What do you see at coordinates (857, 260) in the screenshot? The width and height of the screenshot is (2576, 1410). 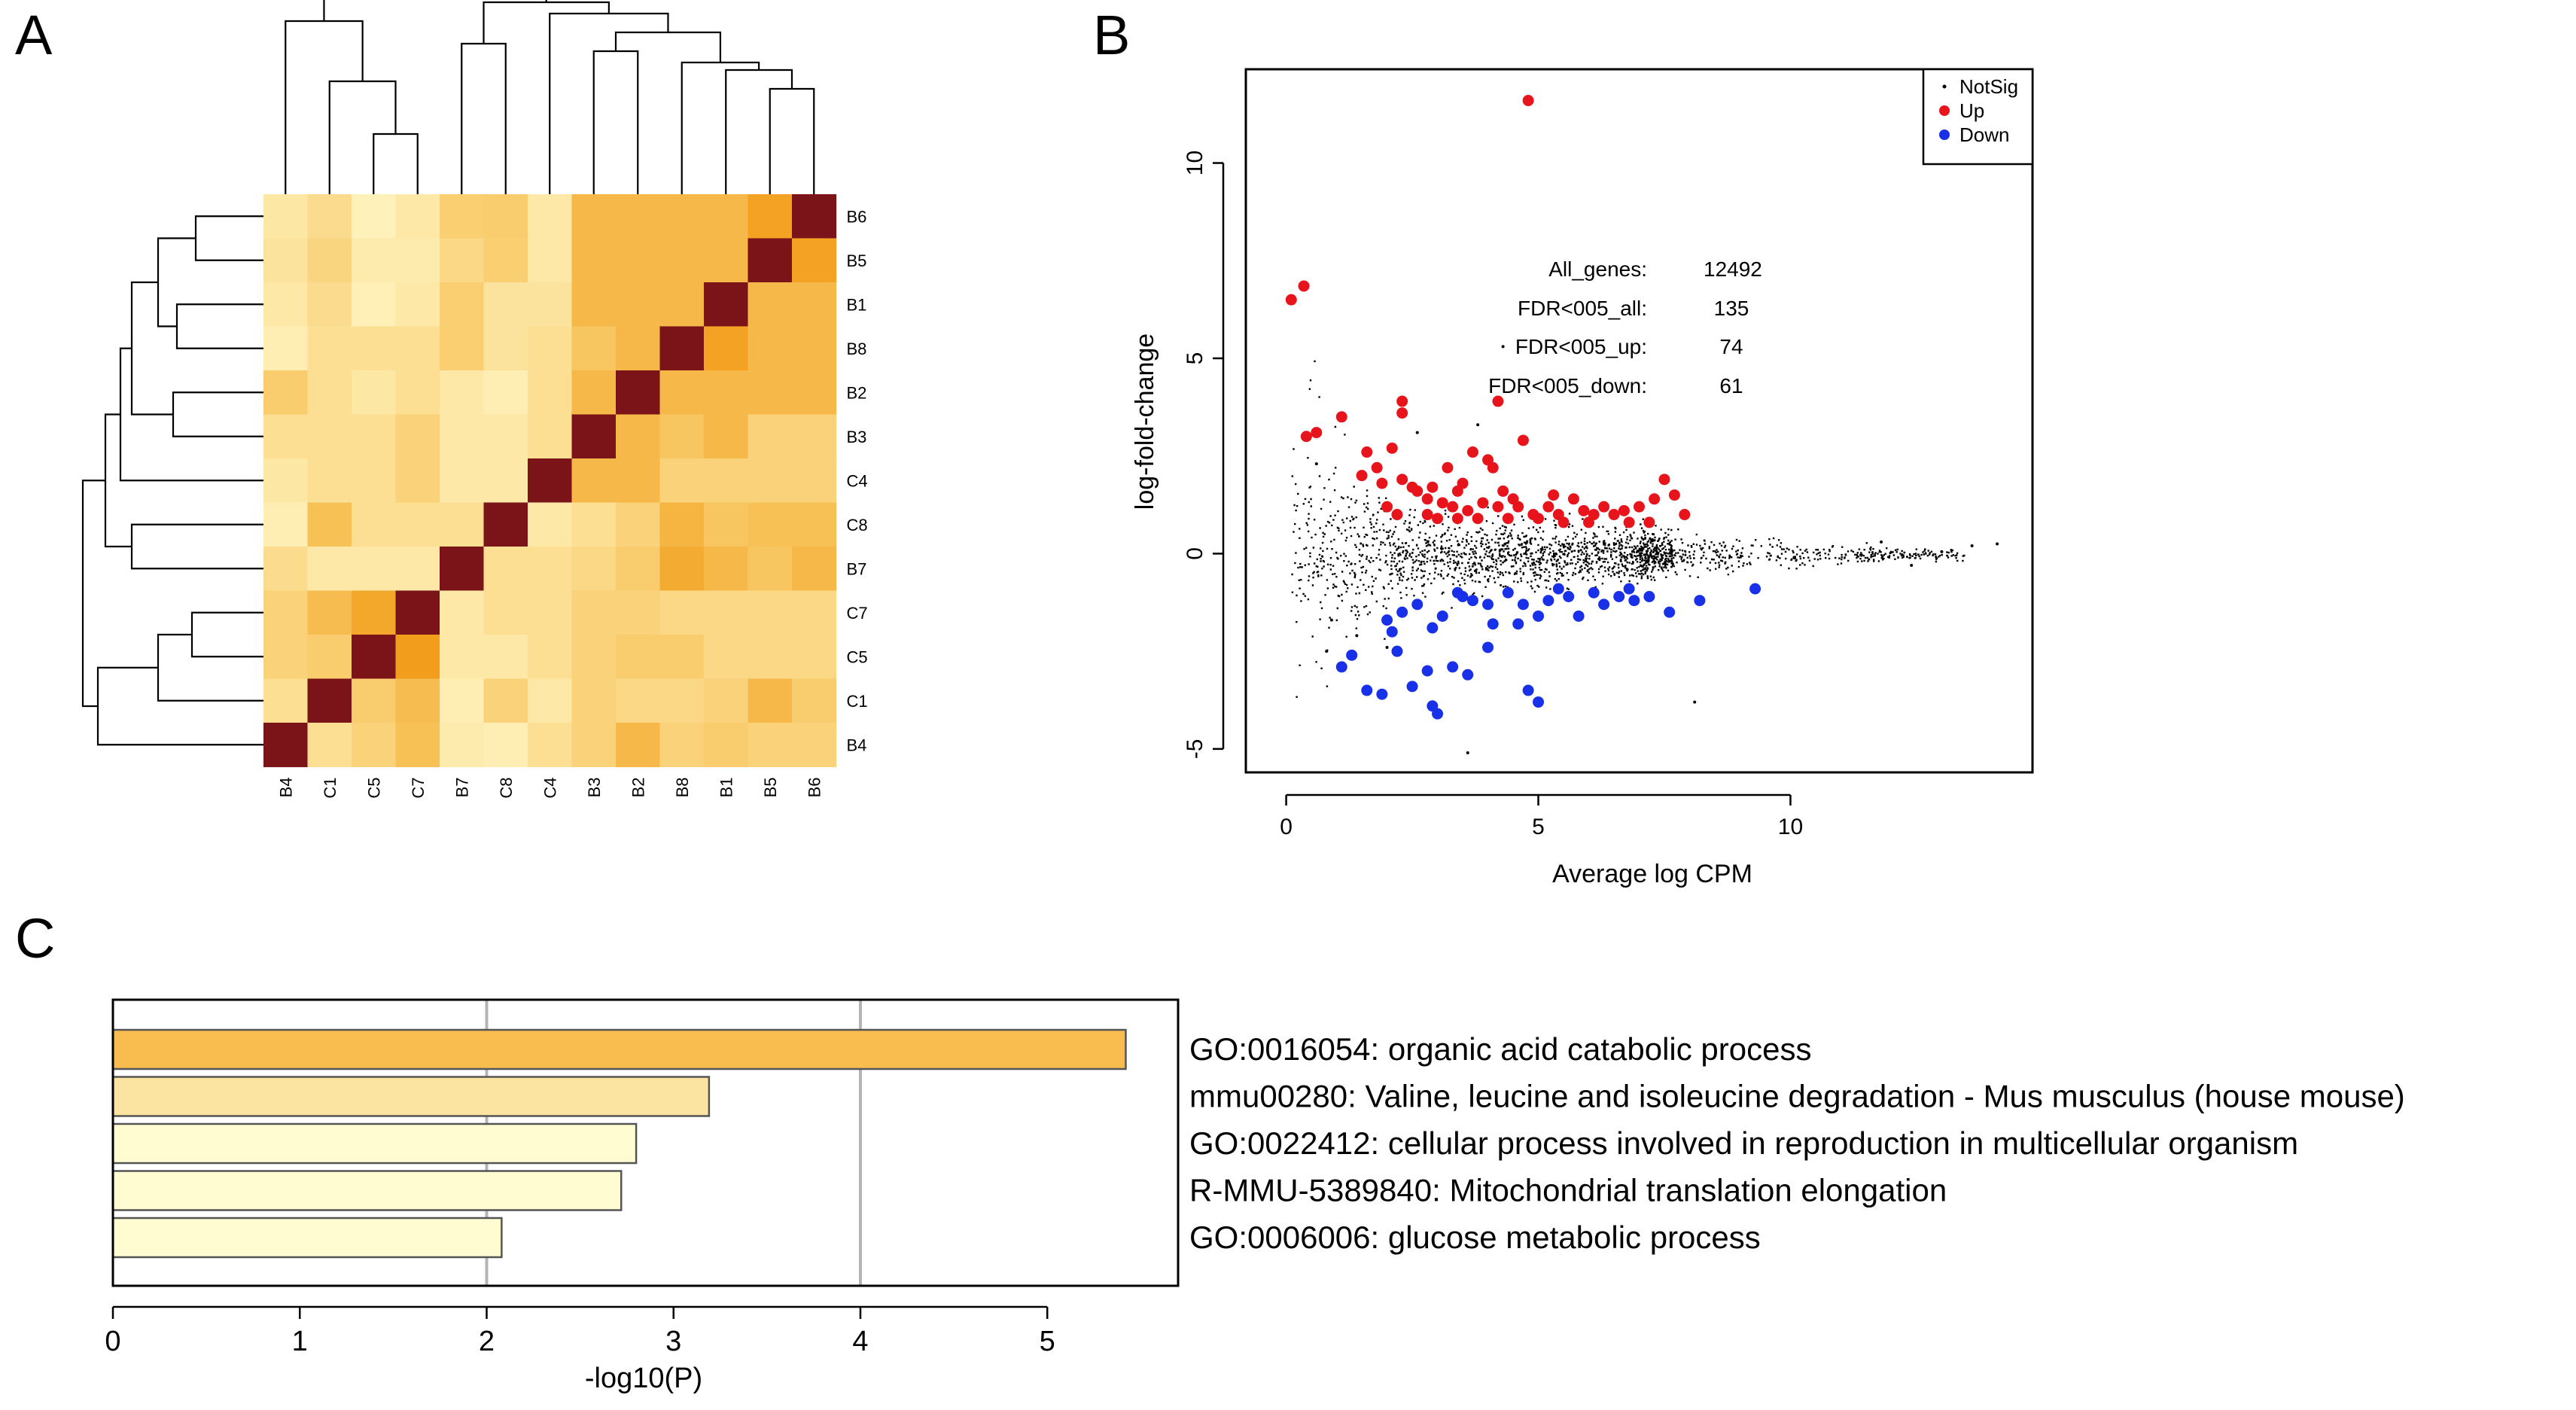 I see `heatmap-row-label: B5` at bounding box center [857, 260].